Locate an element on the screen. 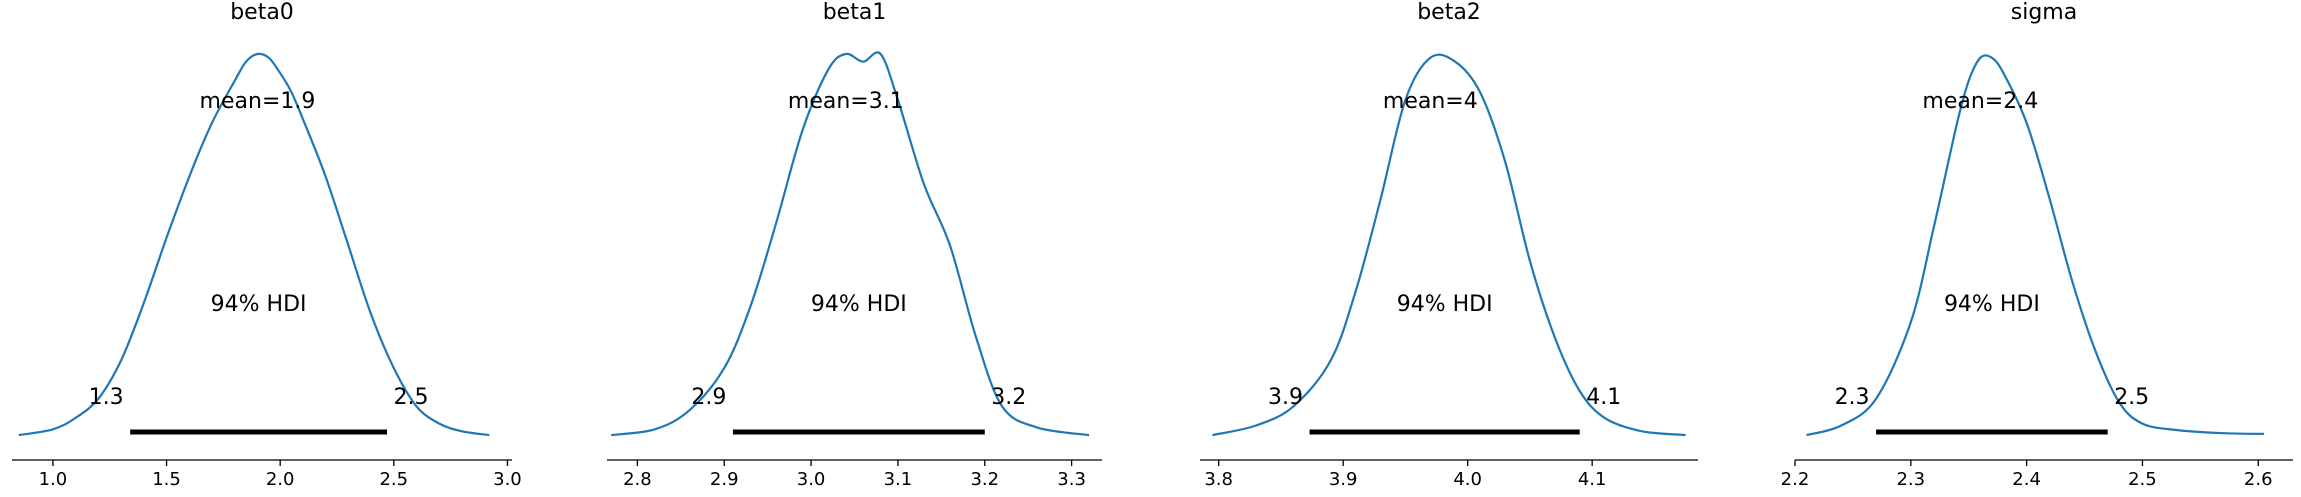  x-tick-label: 3.1 is located at coordinates (898, 479).